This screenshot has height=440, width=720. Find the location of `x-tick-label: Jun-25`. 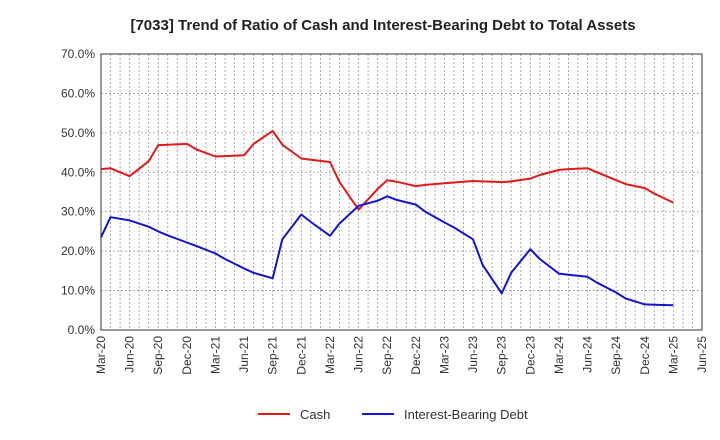

x-tick-label: Jun-25 is located at coordinates (702, 354).